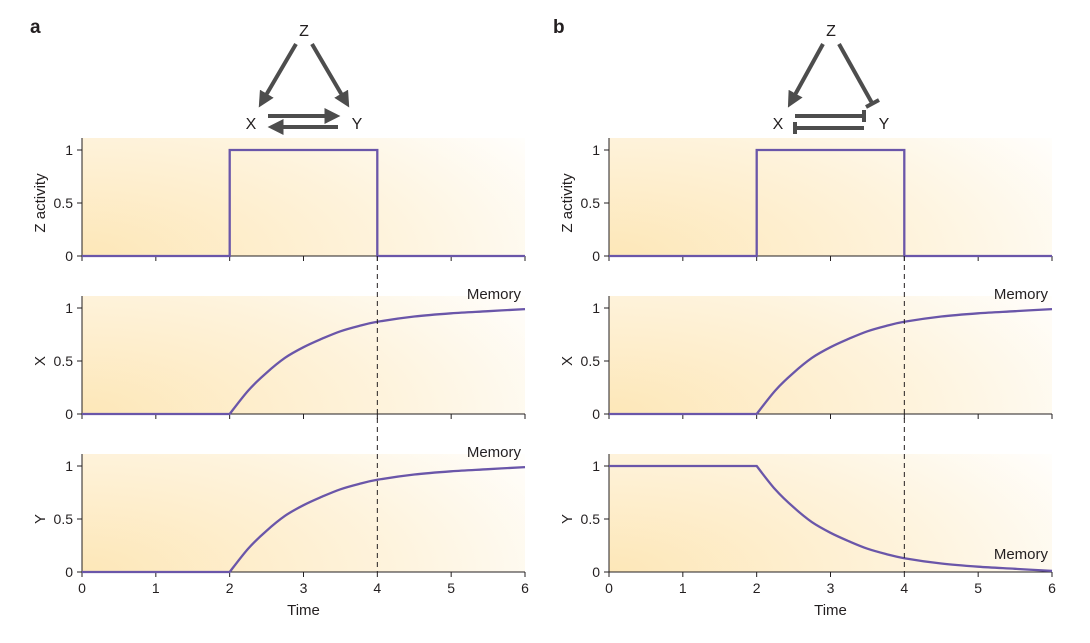 The width and height of the screenshot is (1090, 643). Describe the element at coordinates (40, 361) in the screenshot. I see `plot-a-2-y-axis-label: X` at that location.